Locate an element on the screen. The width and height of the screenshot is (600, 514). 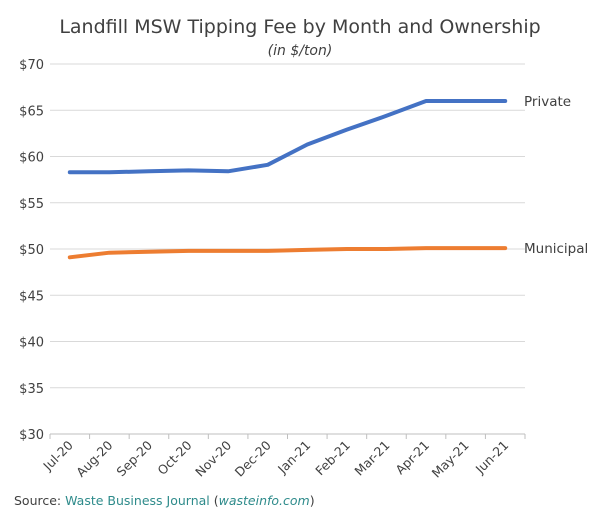
x-tick-label: Jun-21 is located at coordinates (492, 458).